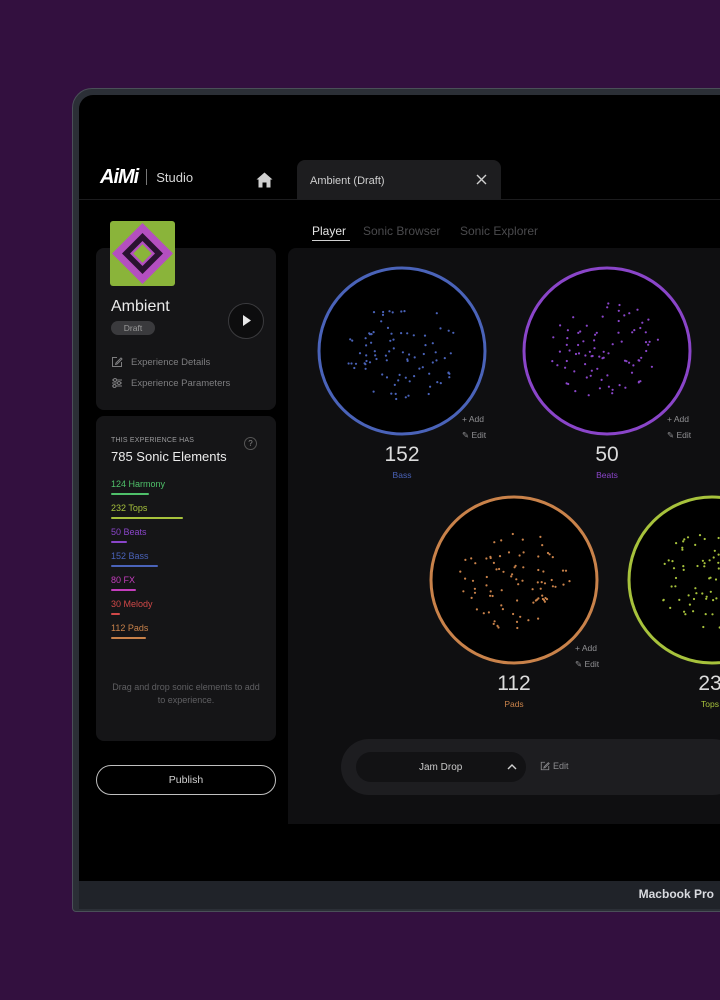 This screenshot has width=720, height=1000. I want to click on bass-add-button: + Add, so click(473, 419).